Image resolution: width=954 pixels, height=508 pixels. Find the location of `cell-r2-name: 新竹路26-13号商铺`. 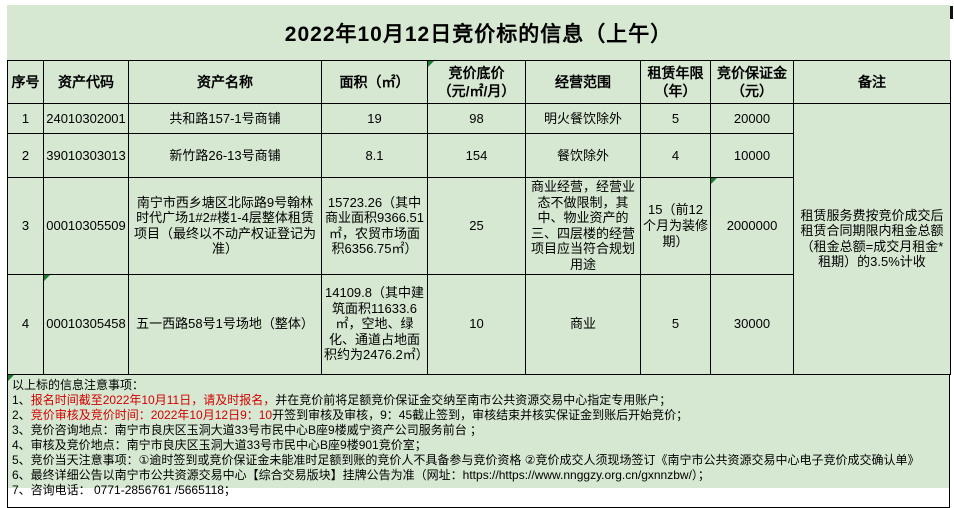

cell-r2-name: 新竹路26-13号商铺 is located at coordinates (225, 155).